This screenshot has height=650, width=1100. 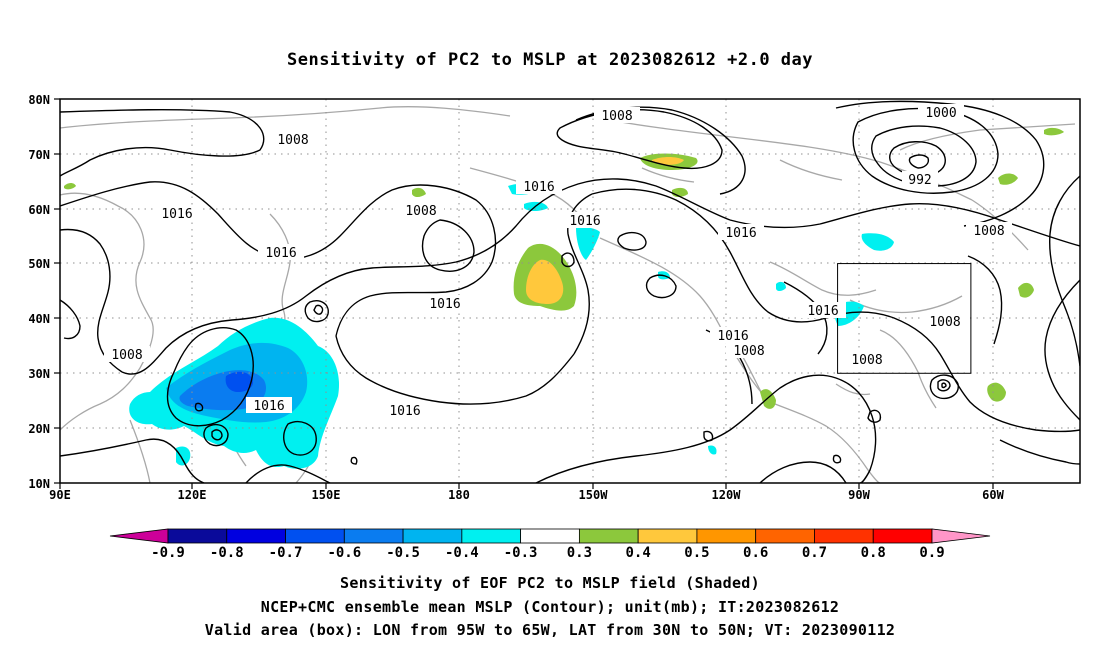 I want to click on lat-label: 60N, so click(x=39, y=210).